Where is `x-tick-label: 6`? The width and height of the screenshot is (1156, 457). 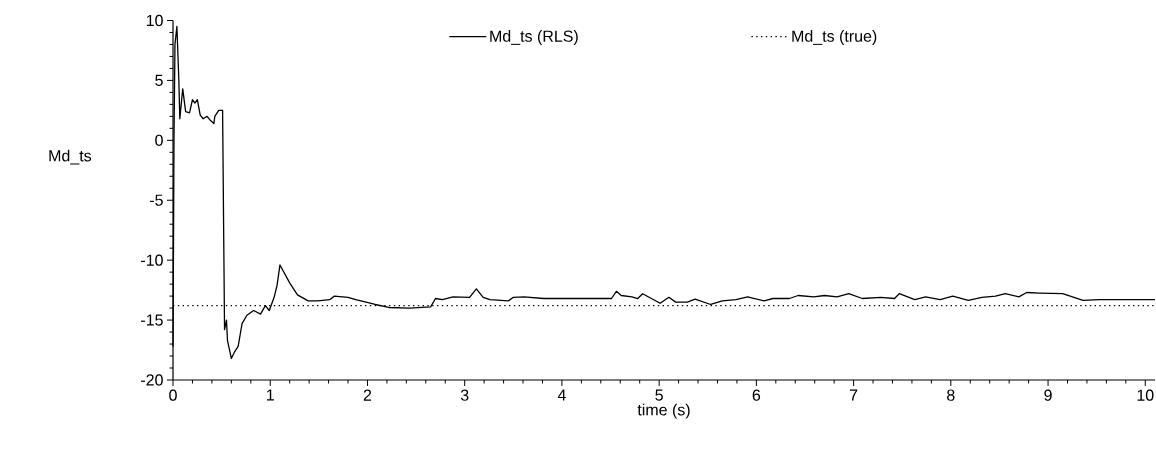 x-tick-label: 6 is located at coordinates (756, 395).